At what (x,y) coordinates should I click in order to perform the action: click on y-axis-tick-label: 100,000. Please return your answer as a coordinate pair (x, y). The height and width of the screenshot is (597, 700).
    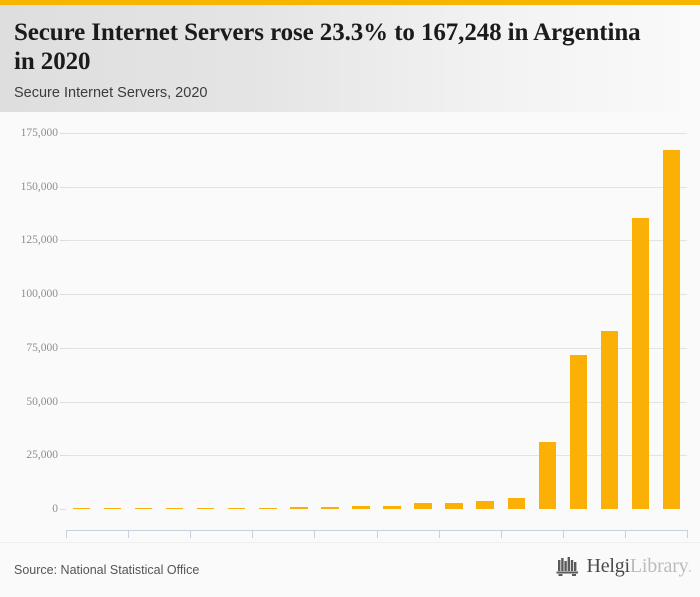
    Looking at the image, I should click on (39, 294).